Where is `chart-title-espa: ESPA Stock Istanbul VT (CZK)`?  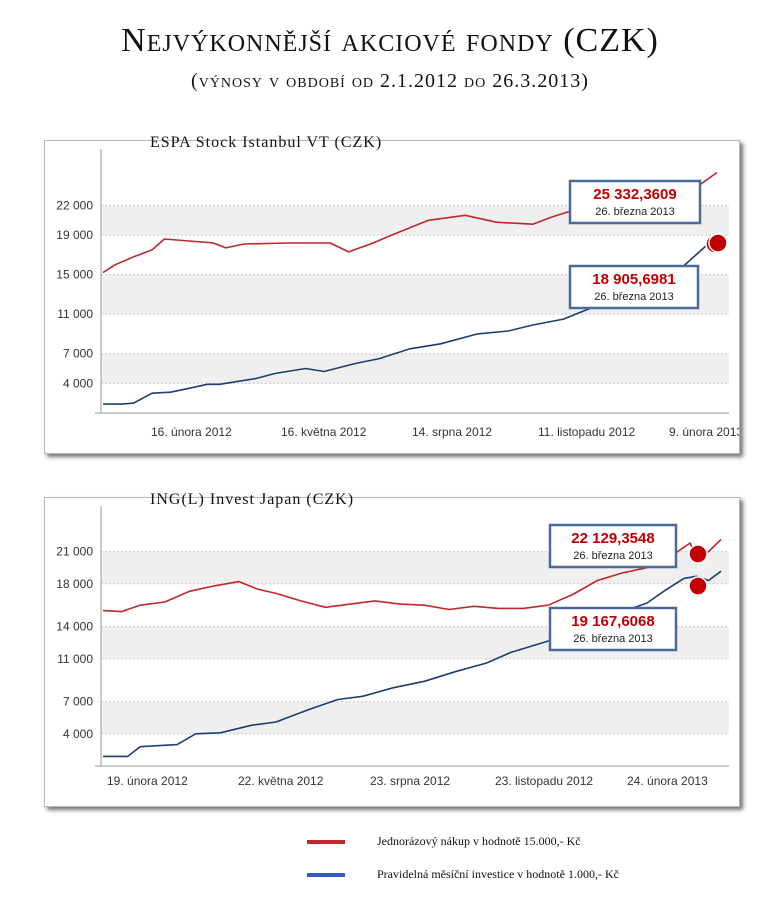
chart-title-espa: ESPA Stock Istanbul VT (CZK) is located at coordinates (266, 142).